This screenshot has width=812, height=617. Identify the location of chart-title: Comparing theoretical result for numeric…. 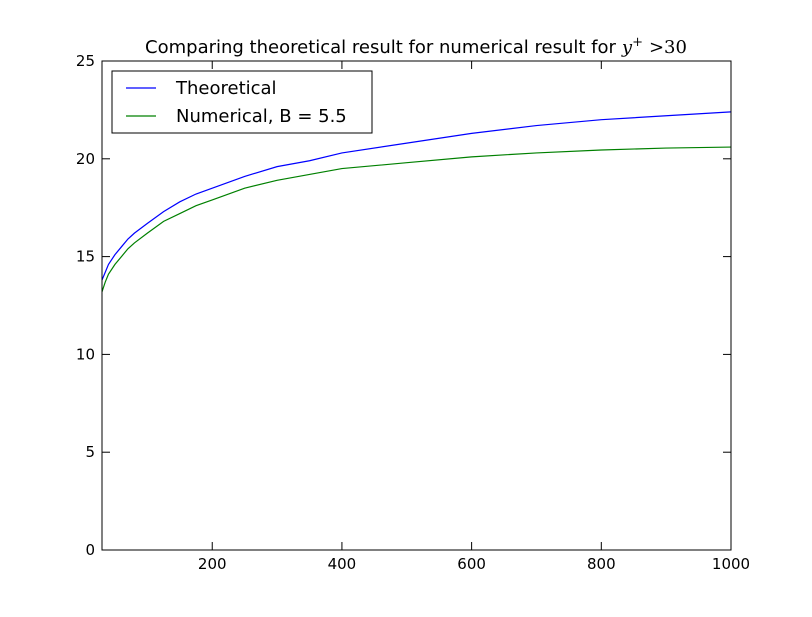
(416, 46).